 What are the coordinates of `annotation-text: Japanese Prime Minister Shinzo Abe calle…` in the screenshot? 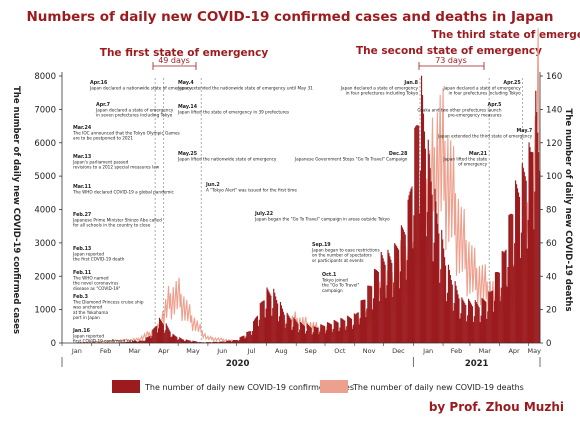 It's located at (117, 219).